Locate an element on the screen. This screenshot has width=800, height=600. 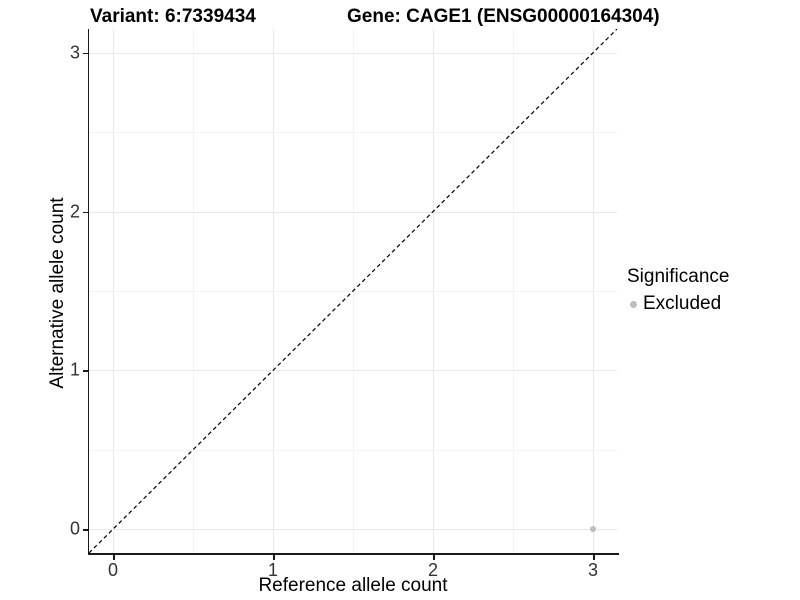
legend-entries: Excluded is located at coordinates (678, 304).